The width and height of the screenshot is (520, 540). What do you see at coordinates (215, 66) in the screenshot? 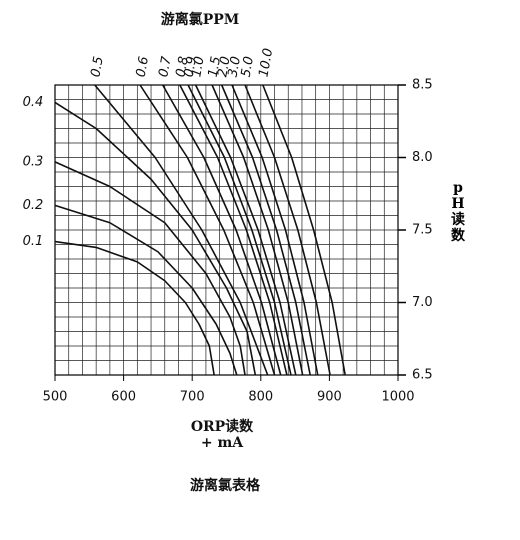
I see `series-label: 1.5` at bounding box center [215, 66].